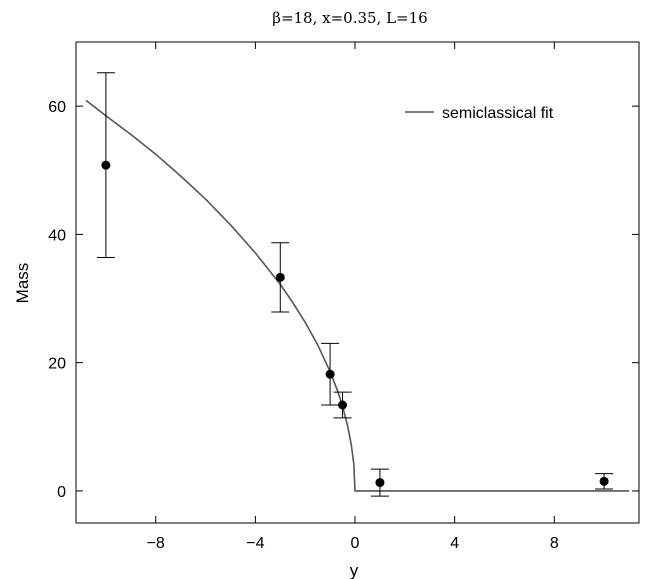 Image resolution: width=649 pixels, height=579 pixels. I want to click on y-tick-label: 40, so click(57, 235).